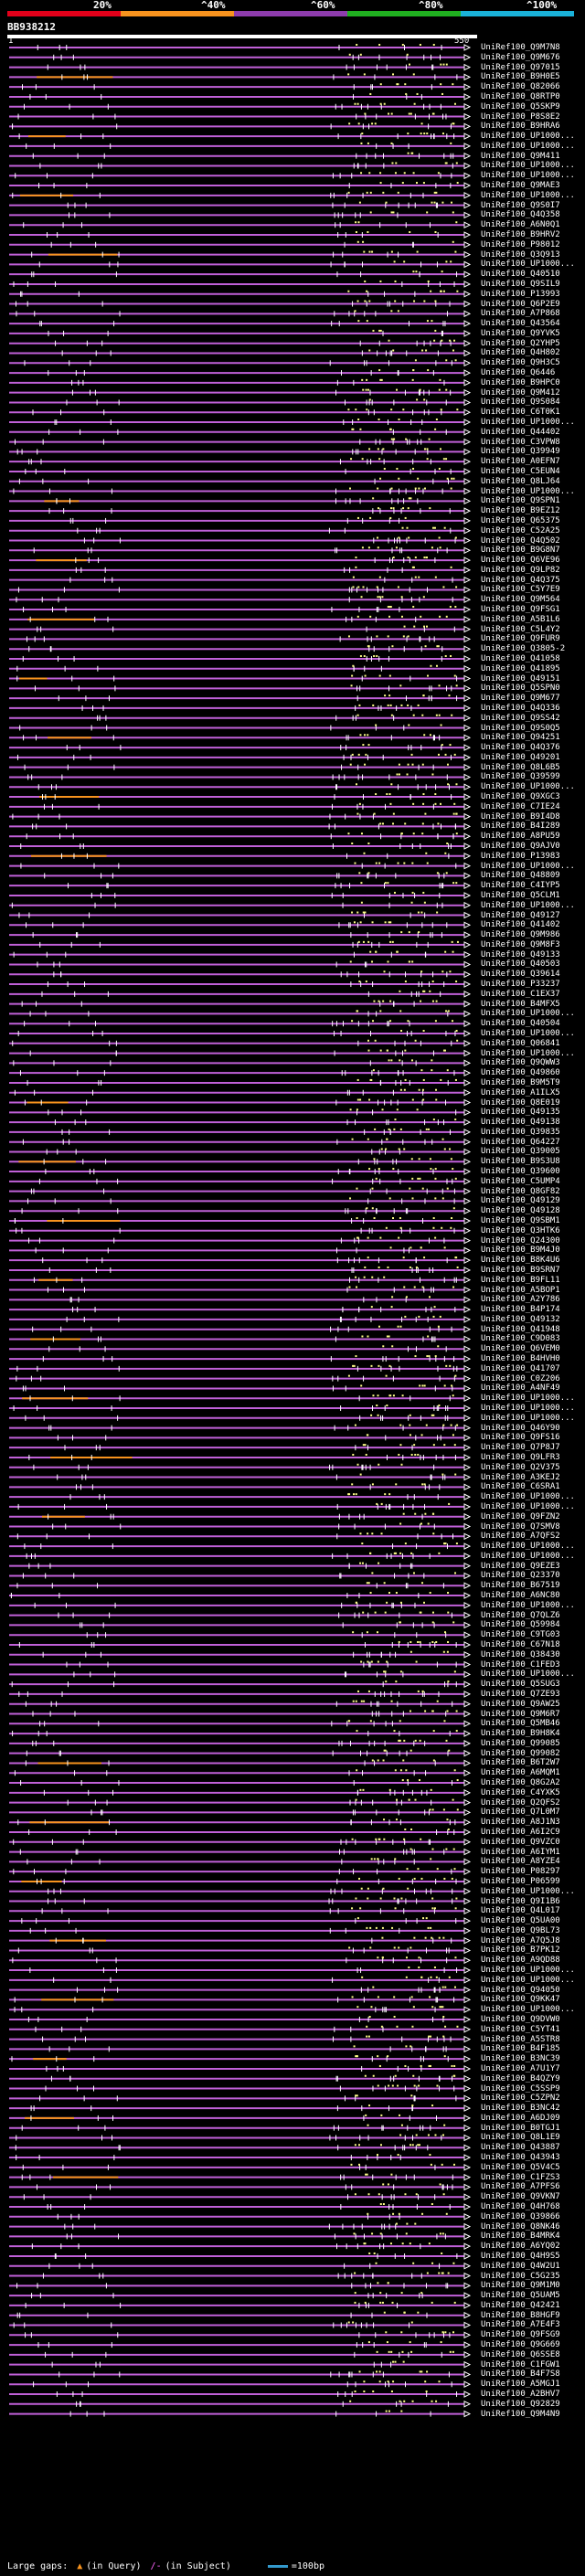 The width and height of the screenshot is (585, 2576). Describe the element at coordinates (520, 1635) in the screenshot. I see `hit-accession: UniRef100_C9TG03` at that location.